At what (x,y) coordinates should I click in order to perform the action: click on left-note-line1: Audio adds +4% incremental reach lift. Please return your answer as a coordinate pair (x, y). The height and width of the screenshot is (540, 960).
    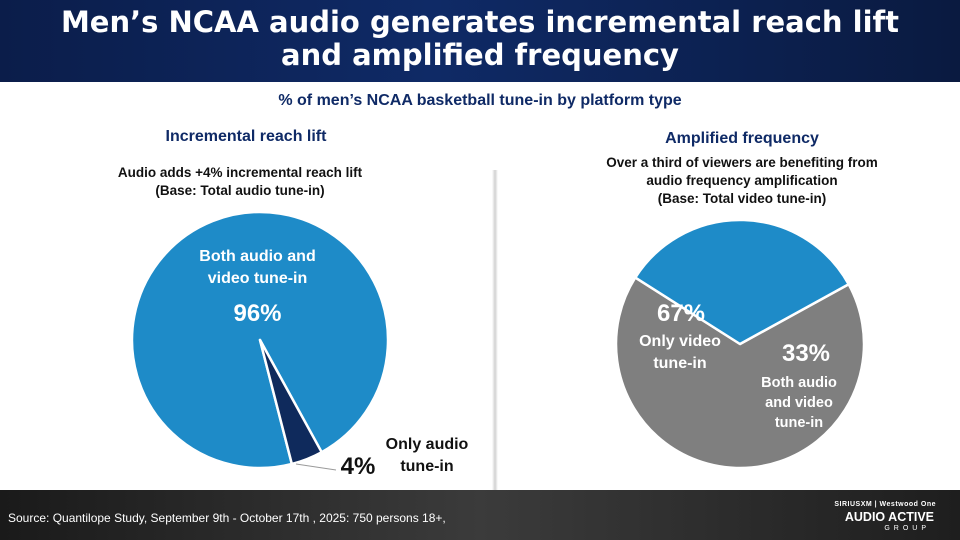
    Looking at the image, I should click on (240, 172).